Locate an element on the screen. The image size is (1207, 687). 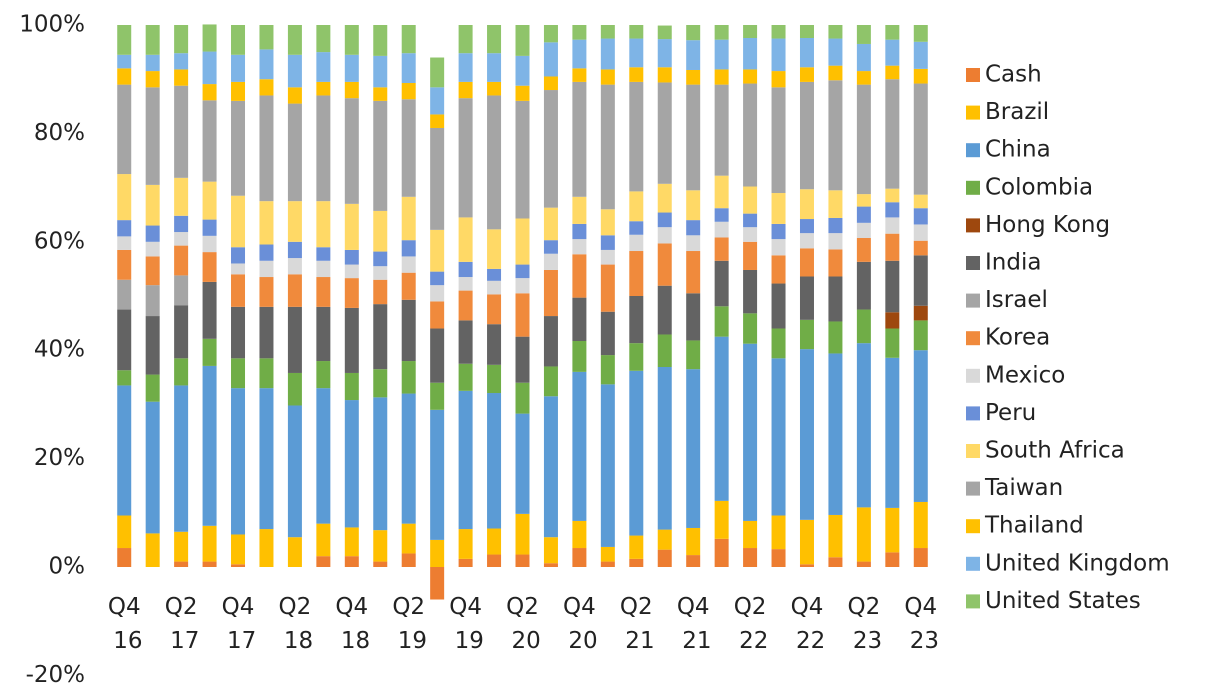
legend-label: India is located at coordinates (1013, 263).